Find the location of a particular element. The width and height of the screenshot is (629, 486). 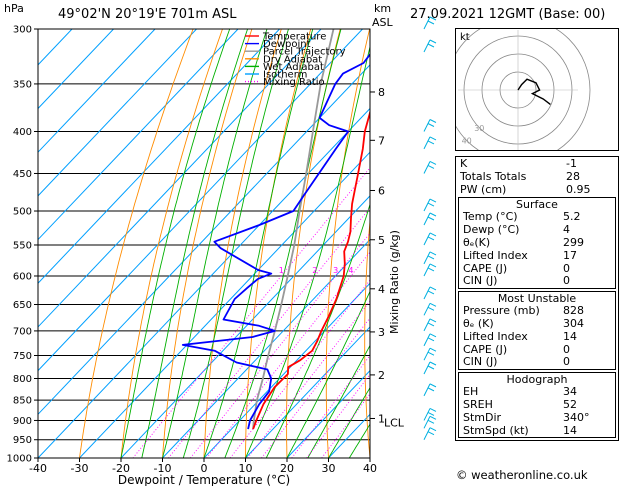

mixing-ratio-label: 1 is located at coordinates (281, 270).